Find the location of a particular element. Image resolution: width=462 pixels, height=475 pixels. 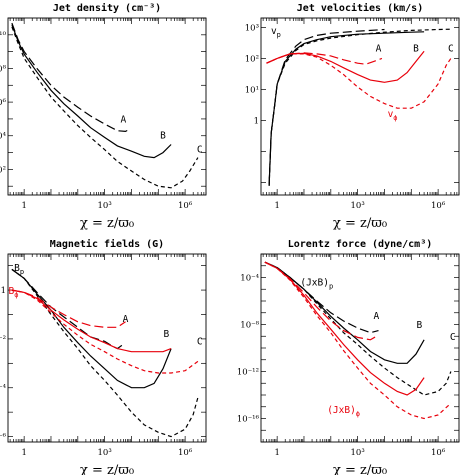

chart-title: Jet velocities (km/s) is located at coordinates (360, 8).